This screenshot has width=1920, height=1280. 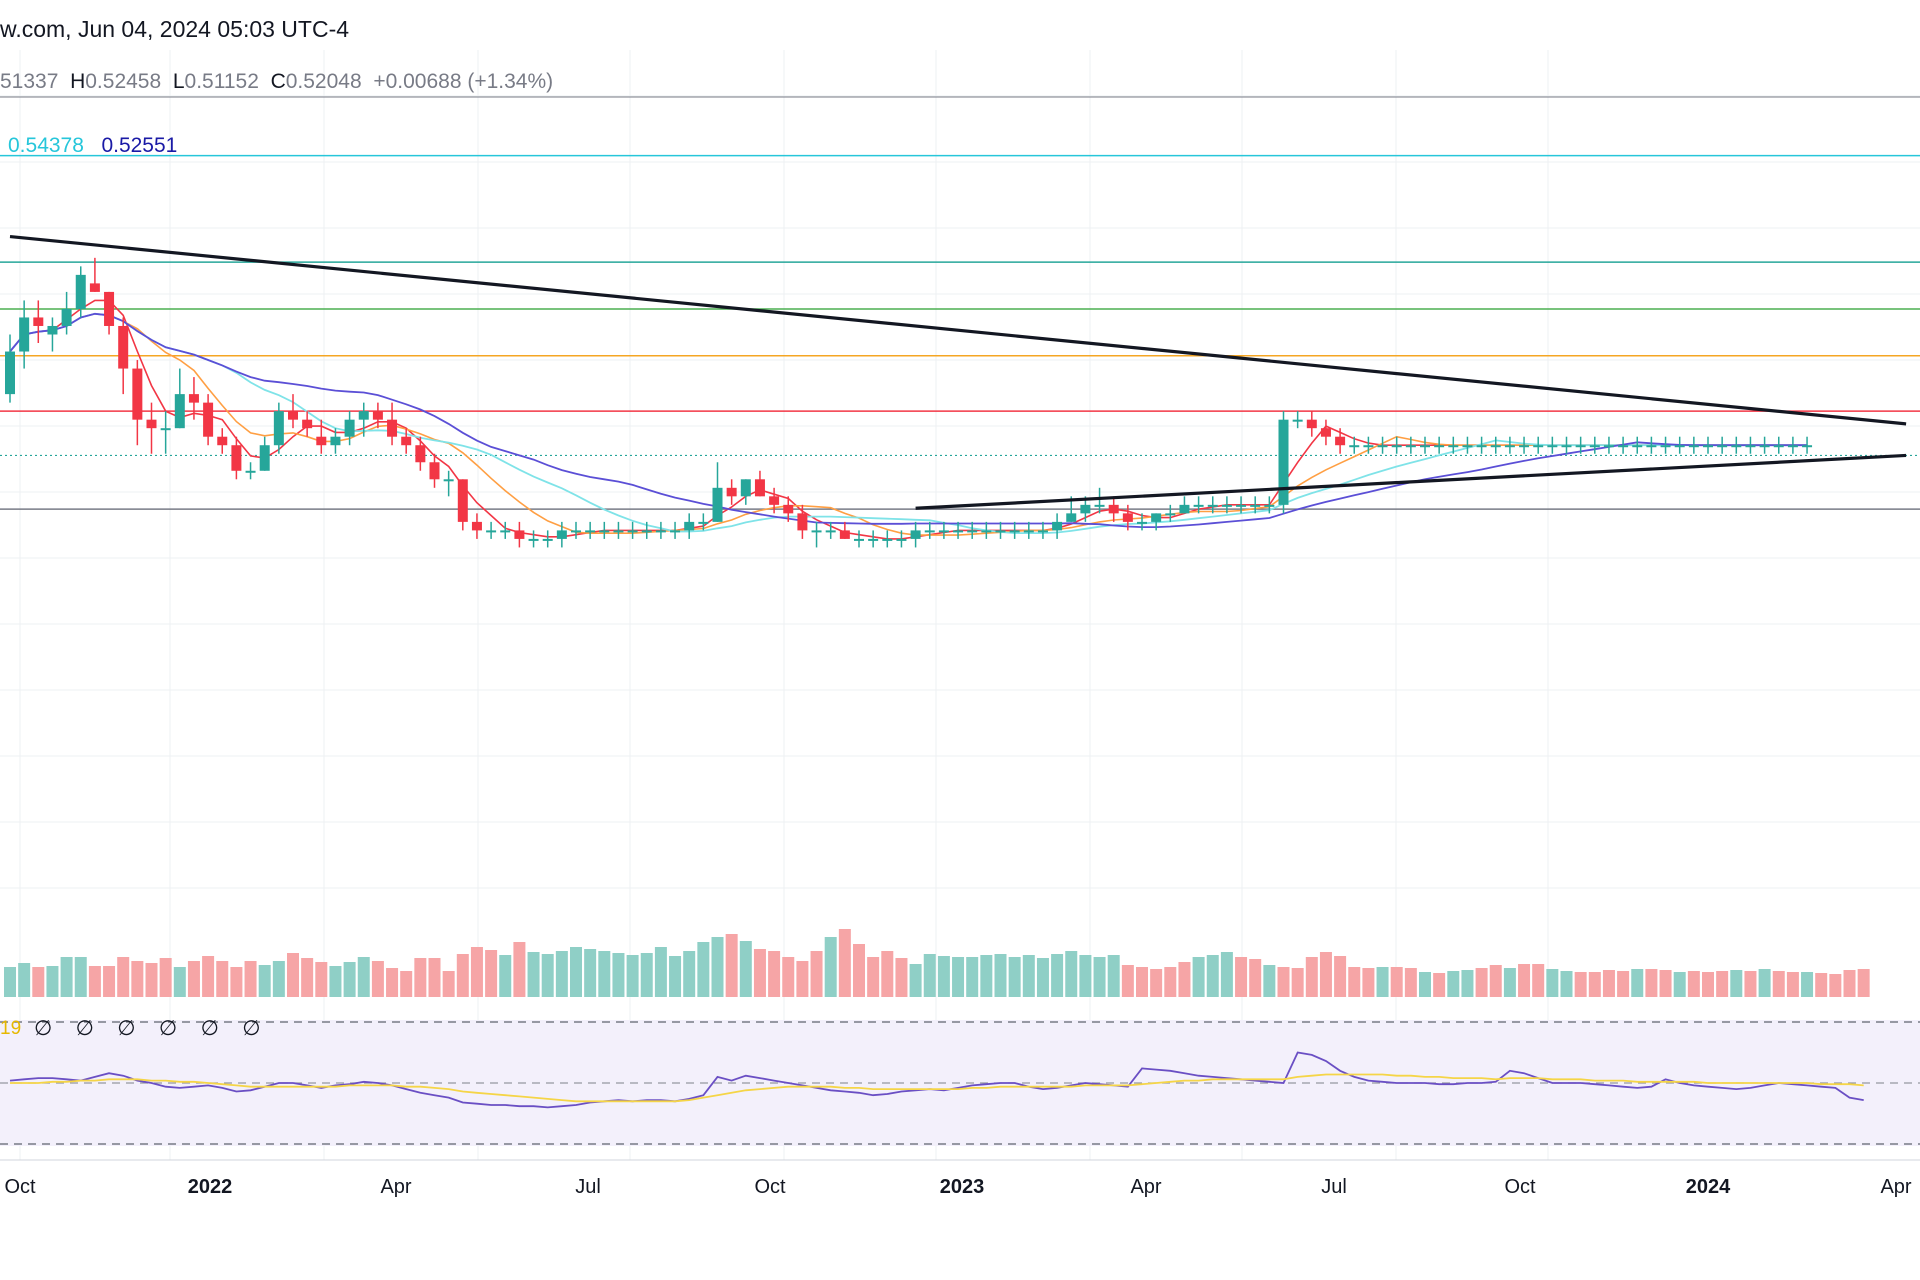 I want to click on rsi-label: 19, so click(x=11, y=1028).